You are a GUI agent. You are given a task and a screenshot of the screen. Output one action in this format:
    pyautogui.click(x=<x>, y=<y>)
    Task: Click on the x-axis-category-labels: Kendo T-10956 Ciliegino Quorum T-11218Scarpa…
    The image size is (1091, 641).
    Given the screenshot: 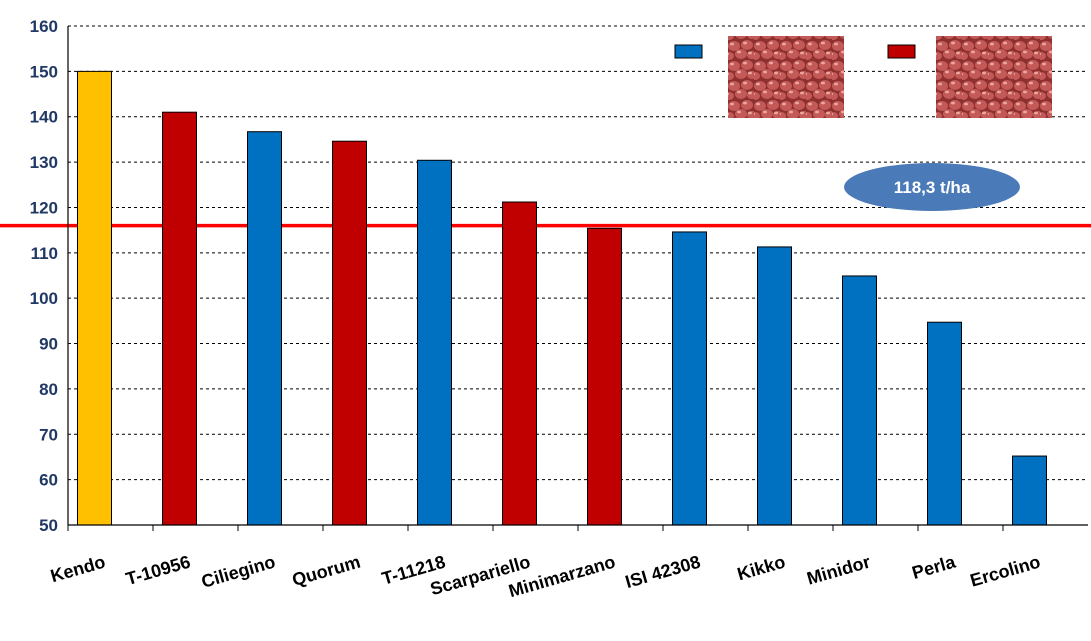 What is the action you would take?
    pyautogui.click(x=545, y=563)
    